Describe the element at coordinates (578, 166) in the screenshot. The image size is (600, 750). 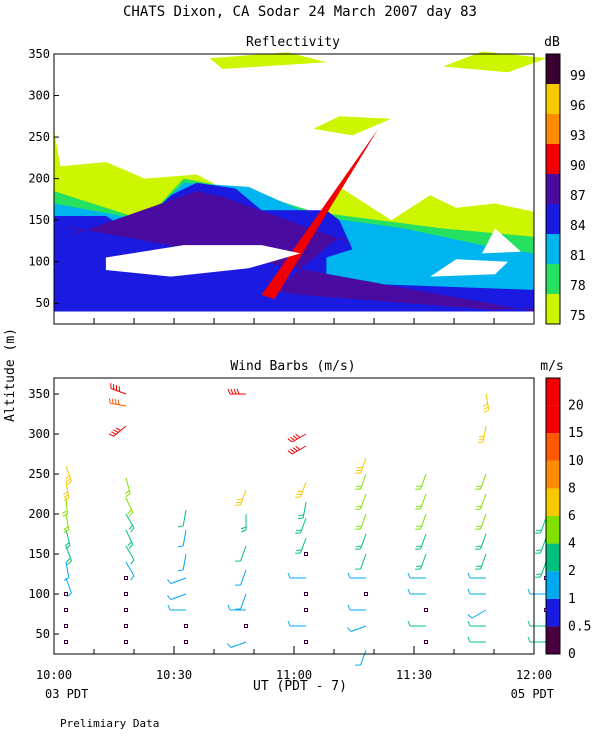
I see `reflectivity-colorbar-label-90: 90` at that location.